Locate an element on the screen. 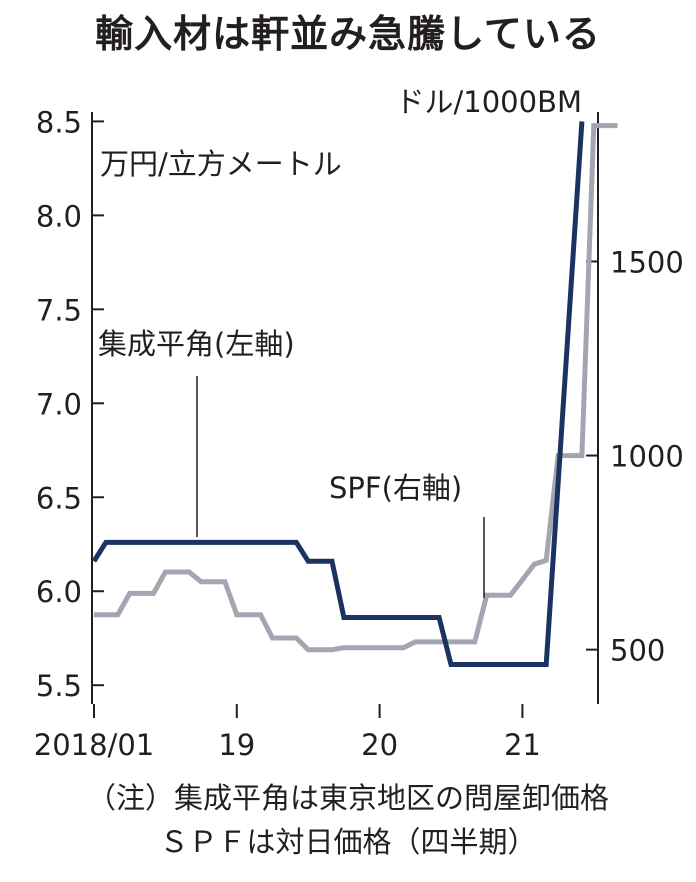 The width and height of the screenshot is (696, 882). right-tick-label: 500 is located at coordinates (637, 651).